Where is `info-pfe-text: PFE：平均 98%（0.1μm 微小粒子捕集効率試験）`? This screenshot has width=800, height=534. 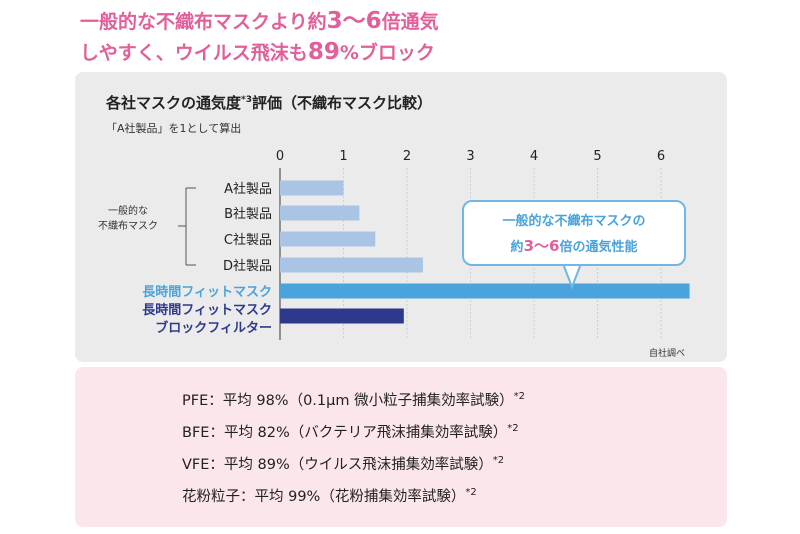 info-pfe-text: PFE：平均 98%（0.1μm 微小粒子捕集効率試験） is located at coordinates (348, 401).